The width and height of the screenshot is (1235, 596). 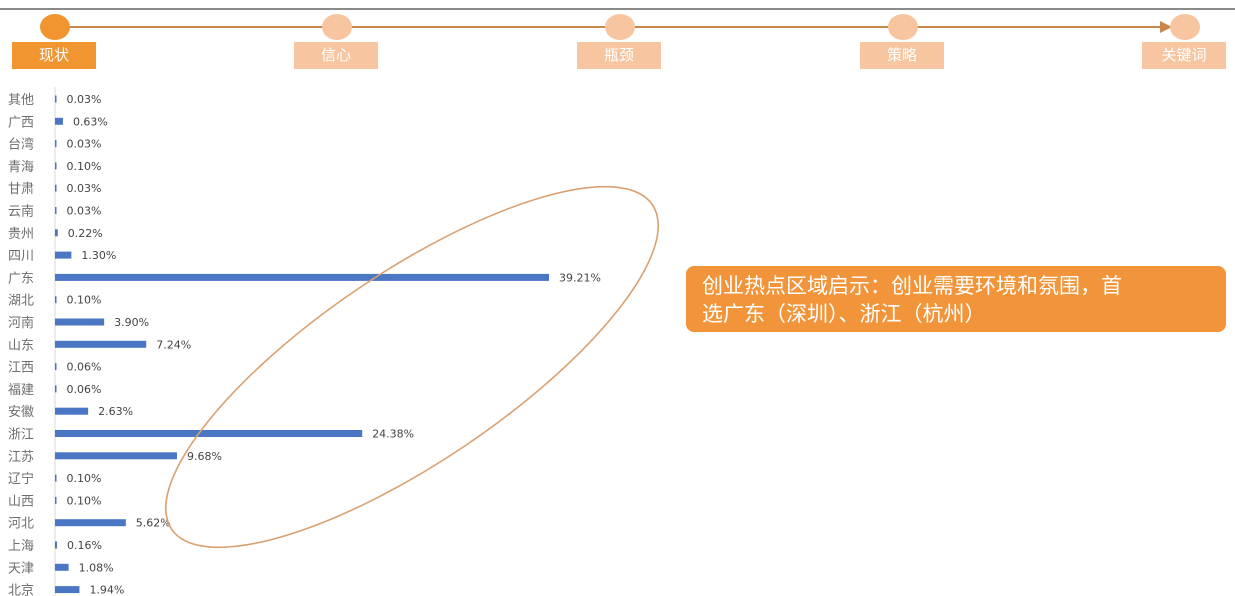 I want to click on data-label: 1.94%, so click(x=106, y=590).